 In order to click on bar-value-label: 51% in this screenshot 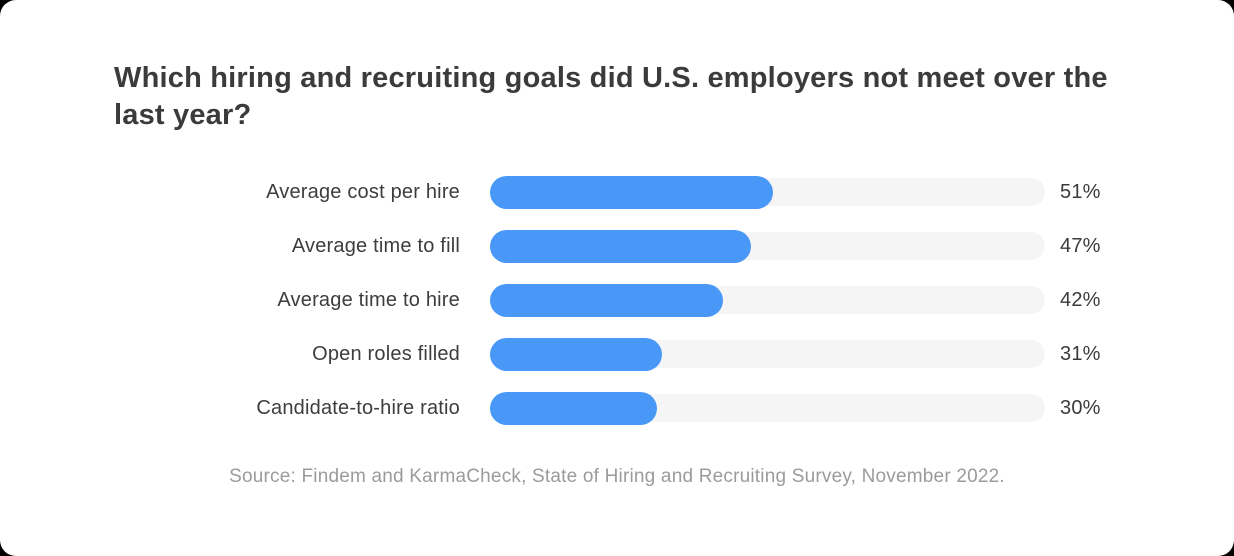, I will do `click(1080, 191)`.